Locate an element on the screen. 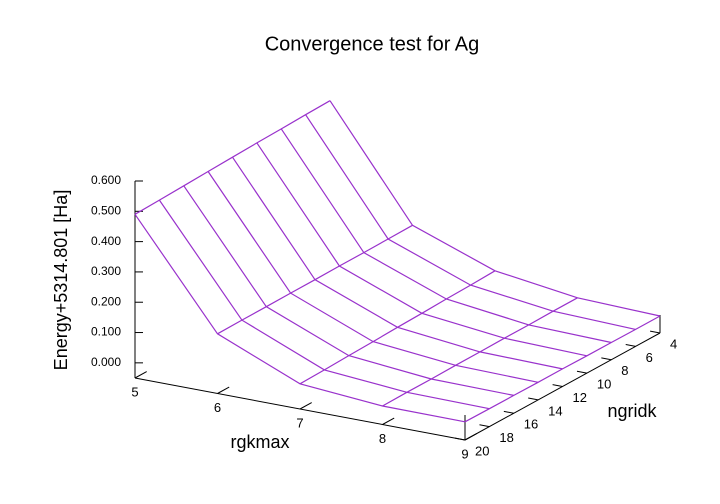 Image resolution: width=720 pixels, height=504 pixels. z-axis-label: Energy+5314.801 [Ha] is located at coordinates (61, 280).